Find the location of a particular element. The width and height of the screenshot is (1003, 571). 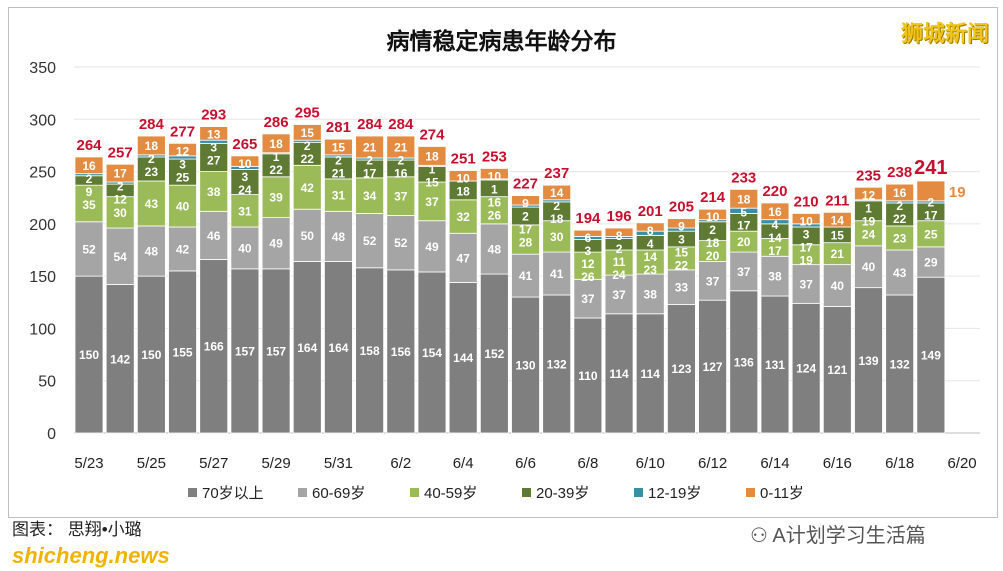

total-label: 277 is located at coordinates (182, 131).